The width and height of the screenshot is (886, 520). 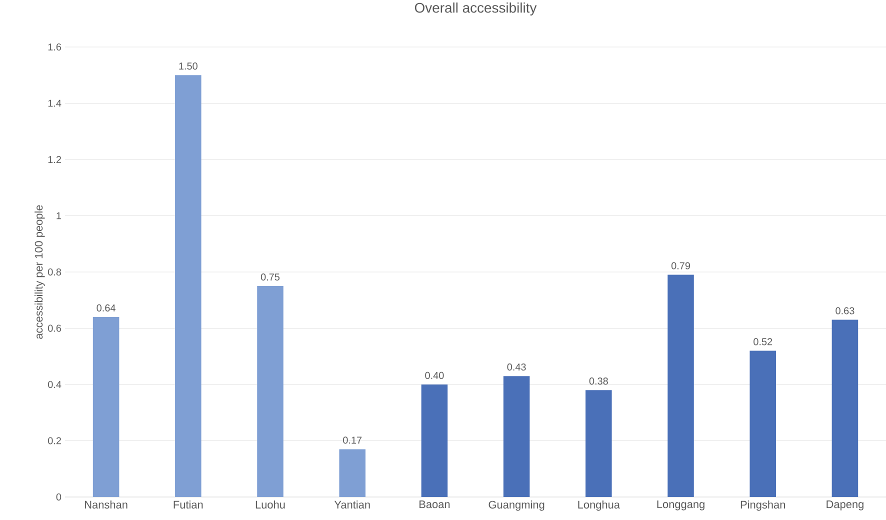 I want to click on x-tick-label: Luohu, so click(x=270, y=504).